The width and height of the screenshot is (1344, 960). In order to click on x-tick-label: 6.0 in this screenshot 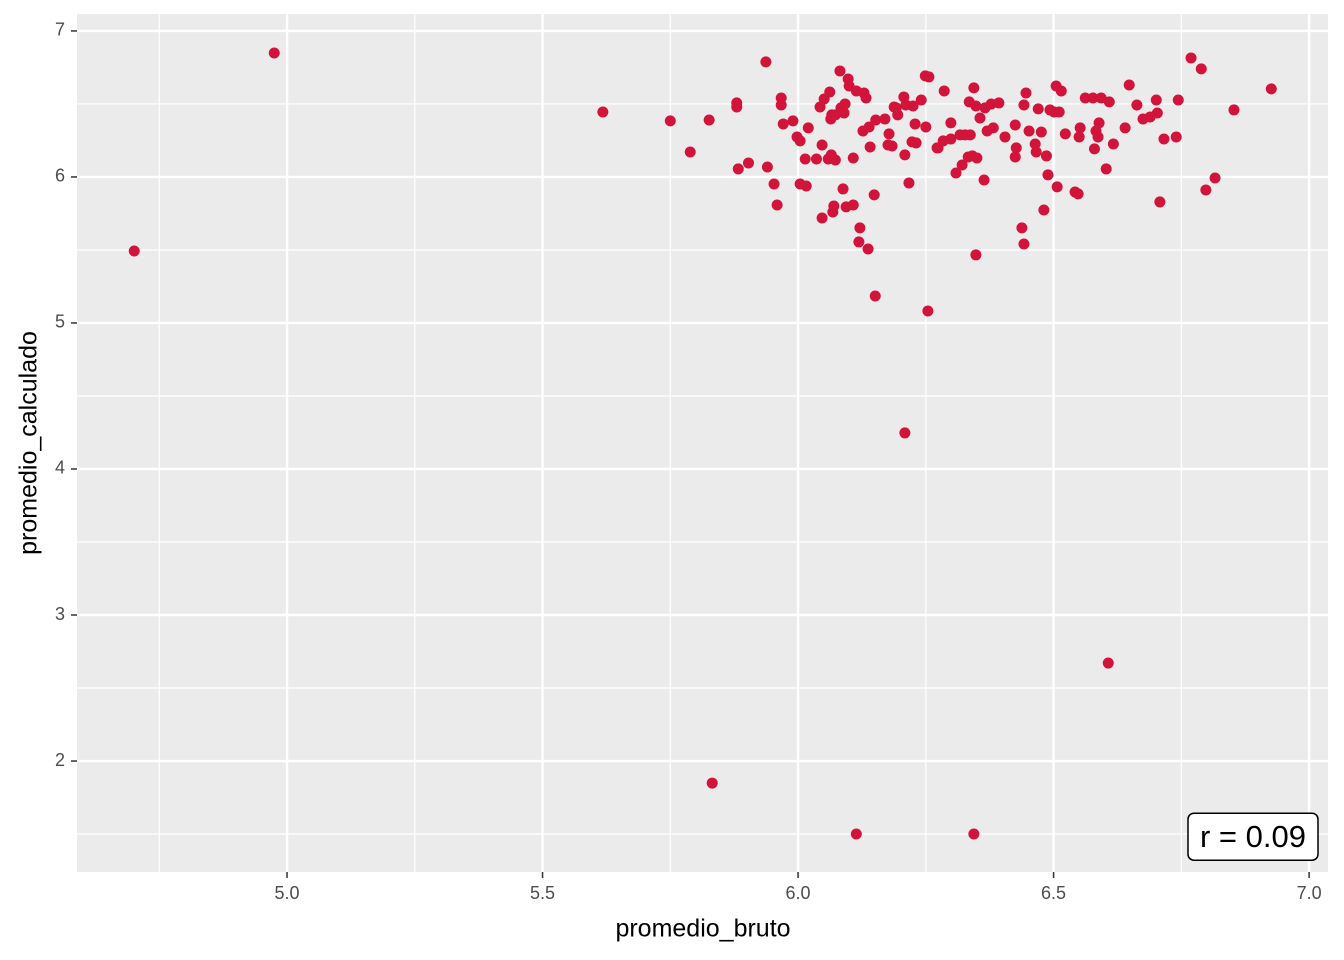, I will do `click(798, 893)`.